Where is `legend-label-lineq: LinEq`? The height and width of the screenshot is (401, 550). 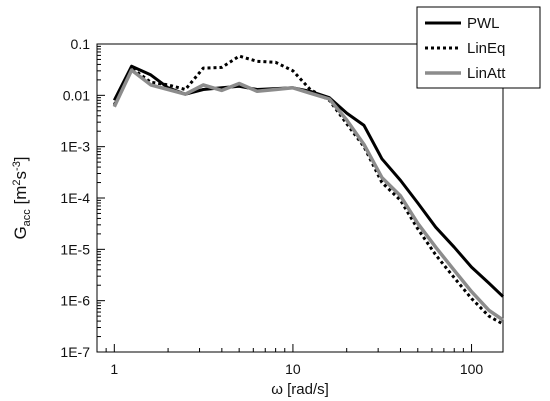
legend-label-lineq: LinEq is located at coordinates (486, 48).